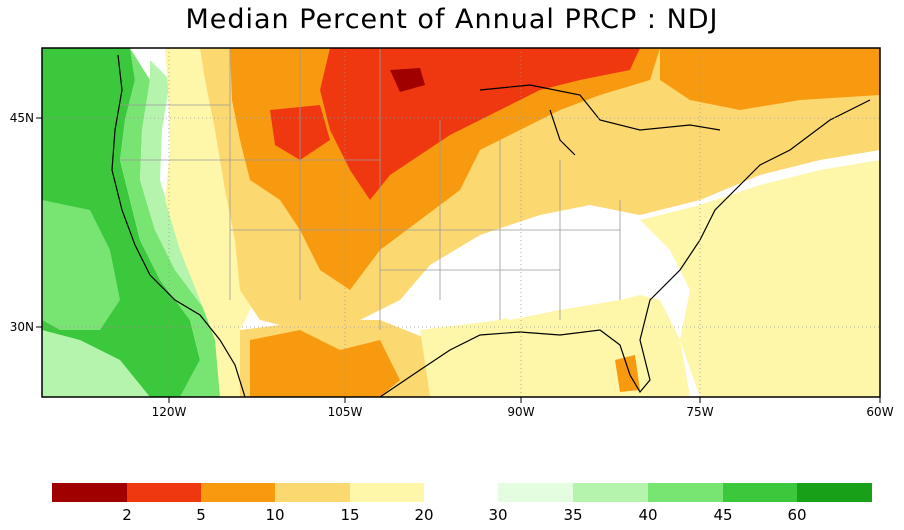  Describe the element at coordinates (722, 515) in the screenshot. I see `legend-label-45: 45` at that location.